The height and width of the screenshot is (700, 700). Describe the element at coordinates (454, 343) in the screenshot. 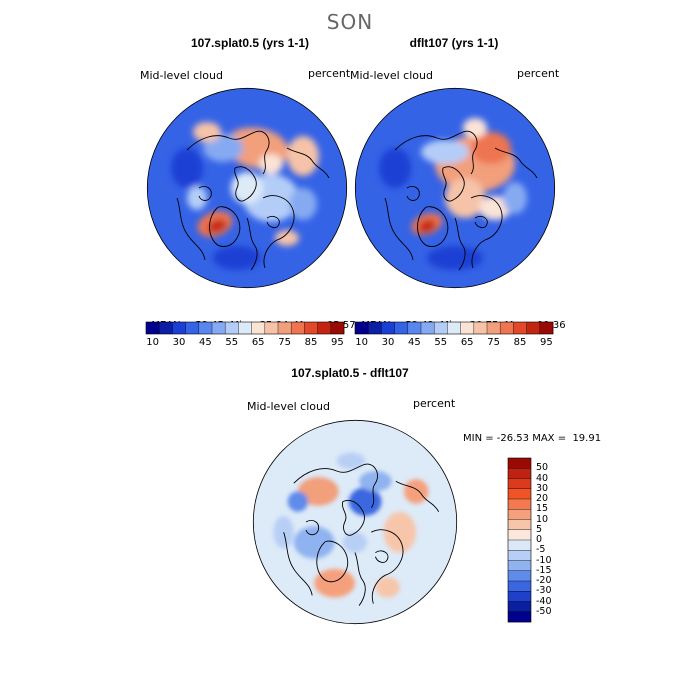

I see `panel-2-colorbar-ticks: 10 30 45 55 65 75 85 95` at that location.